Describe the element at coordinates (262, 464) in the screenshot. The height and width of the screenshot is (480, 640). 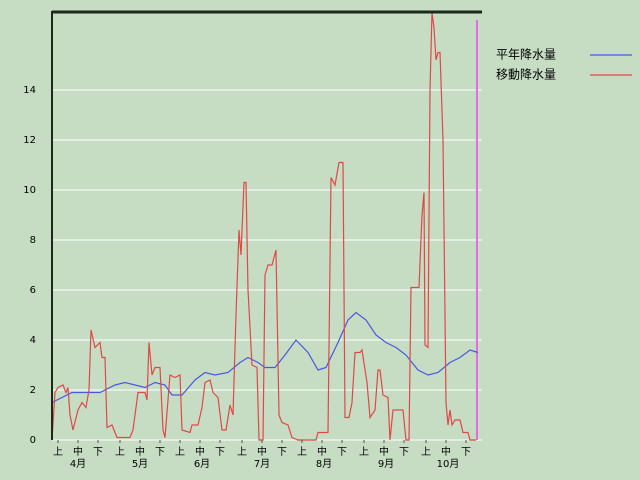
I see `month-label: 7月` at that location.